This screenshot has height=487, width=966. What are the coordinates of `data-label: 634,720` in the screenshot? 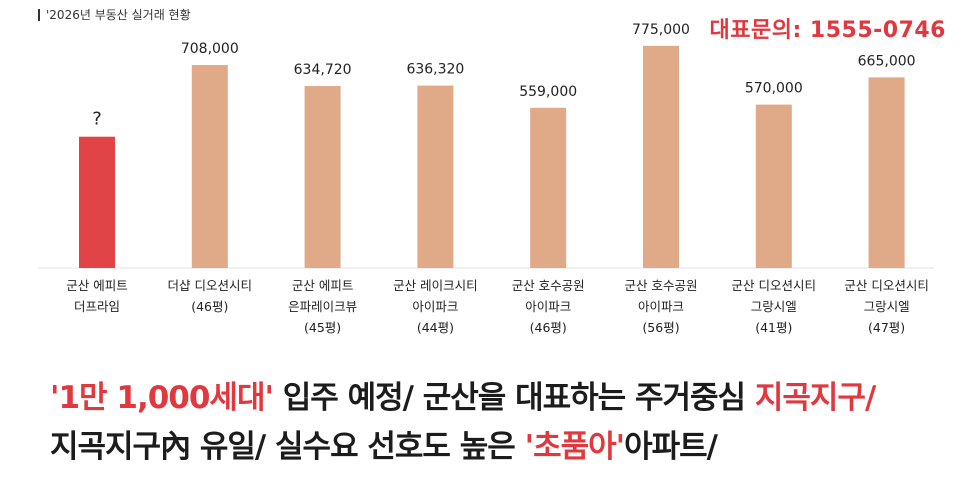 It's located at (323, 70).